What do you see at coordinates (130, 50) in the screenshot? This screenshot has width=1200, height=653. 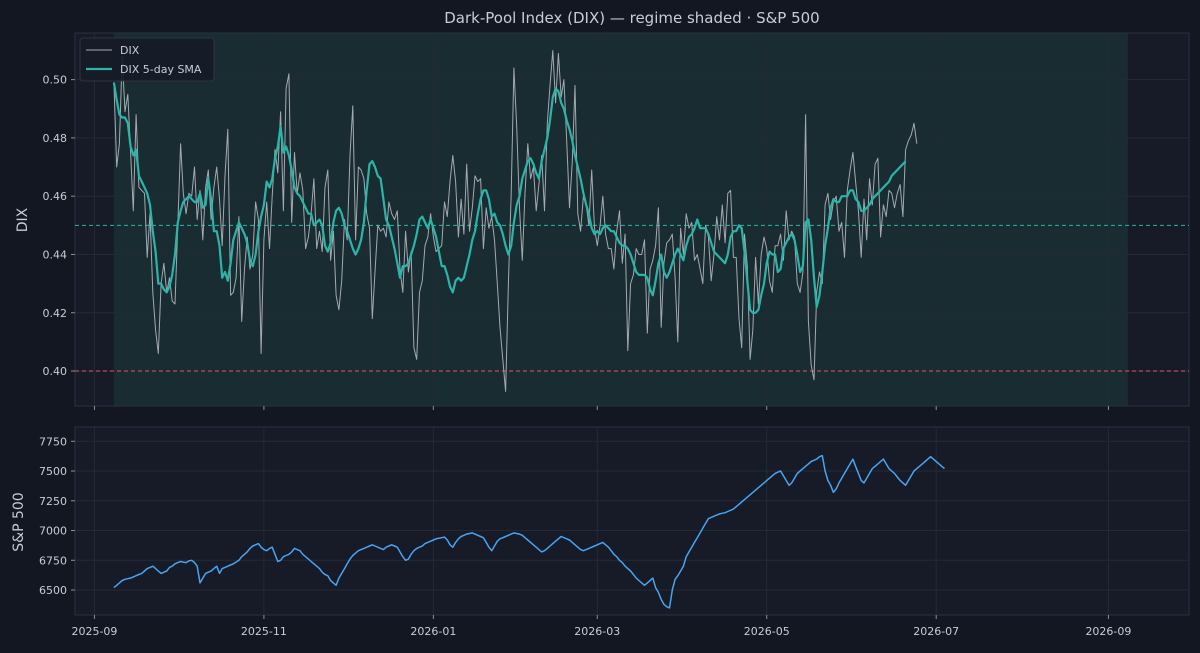 I see `legend-label: DIX` at bounding box center [130, 50].